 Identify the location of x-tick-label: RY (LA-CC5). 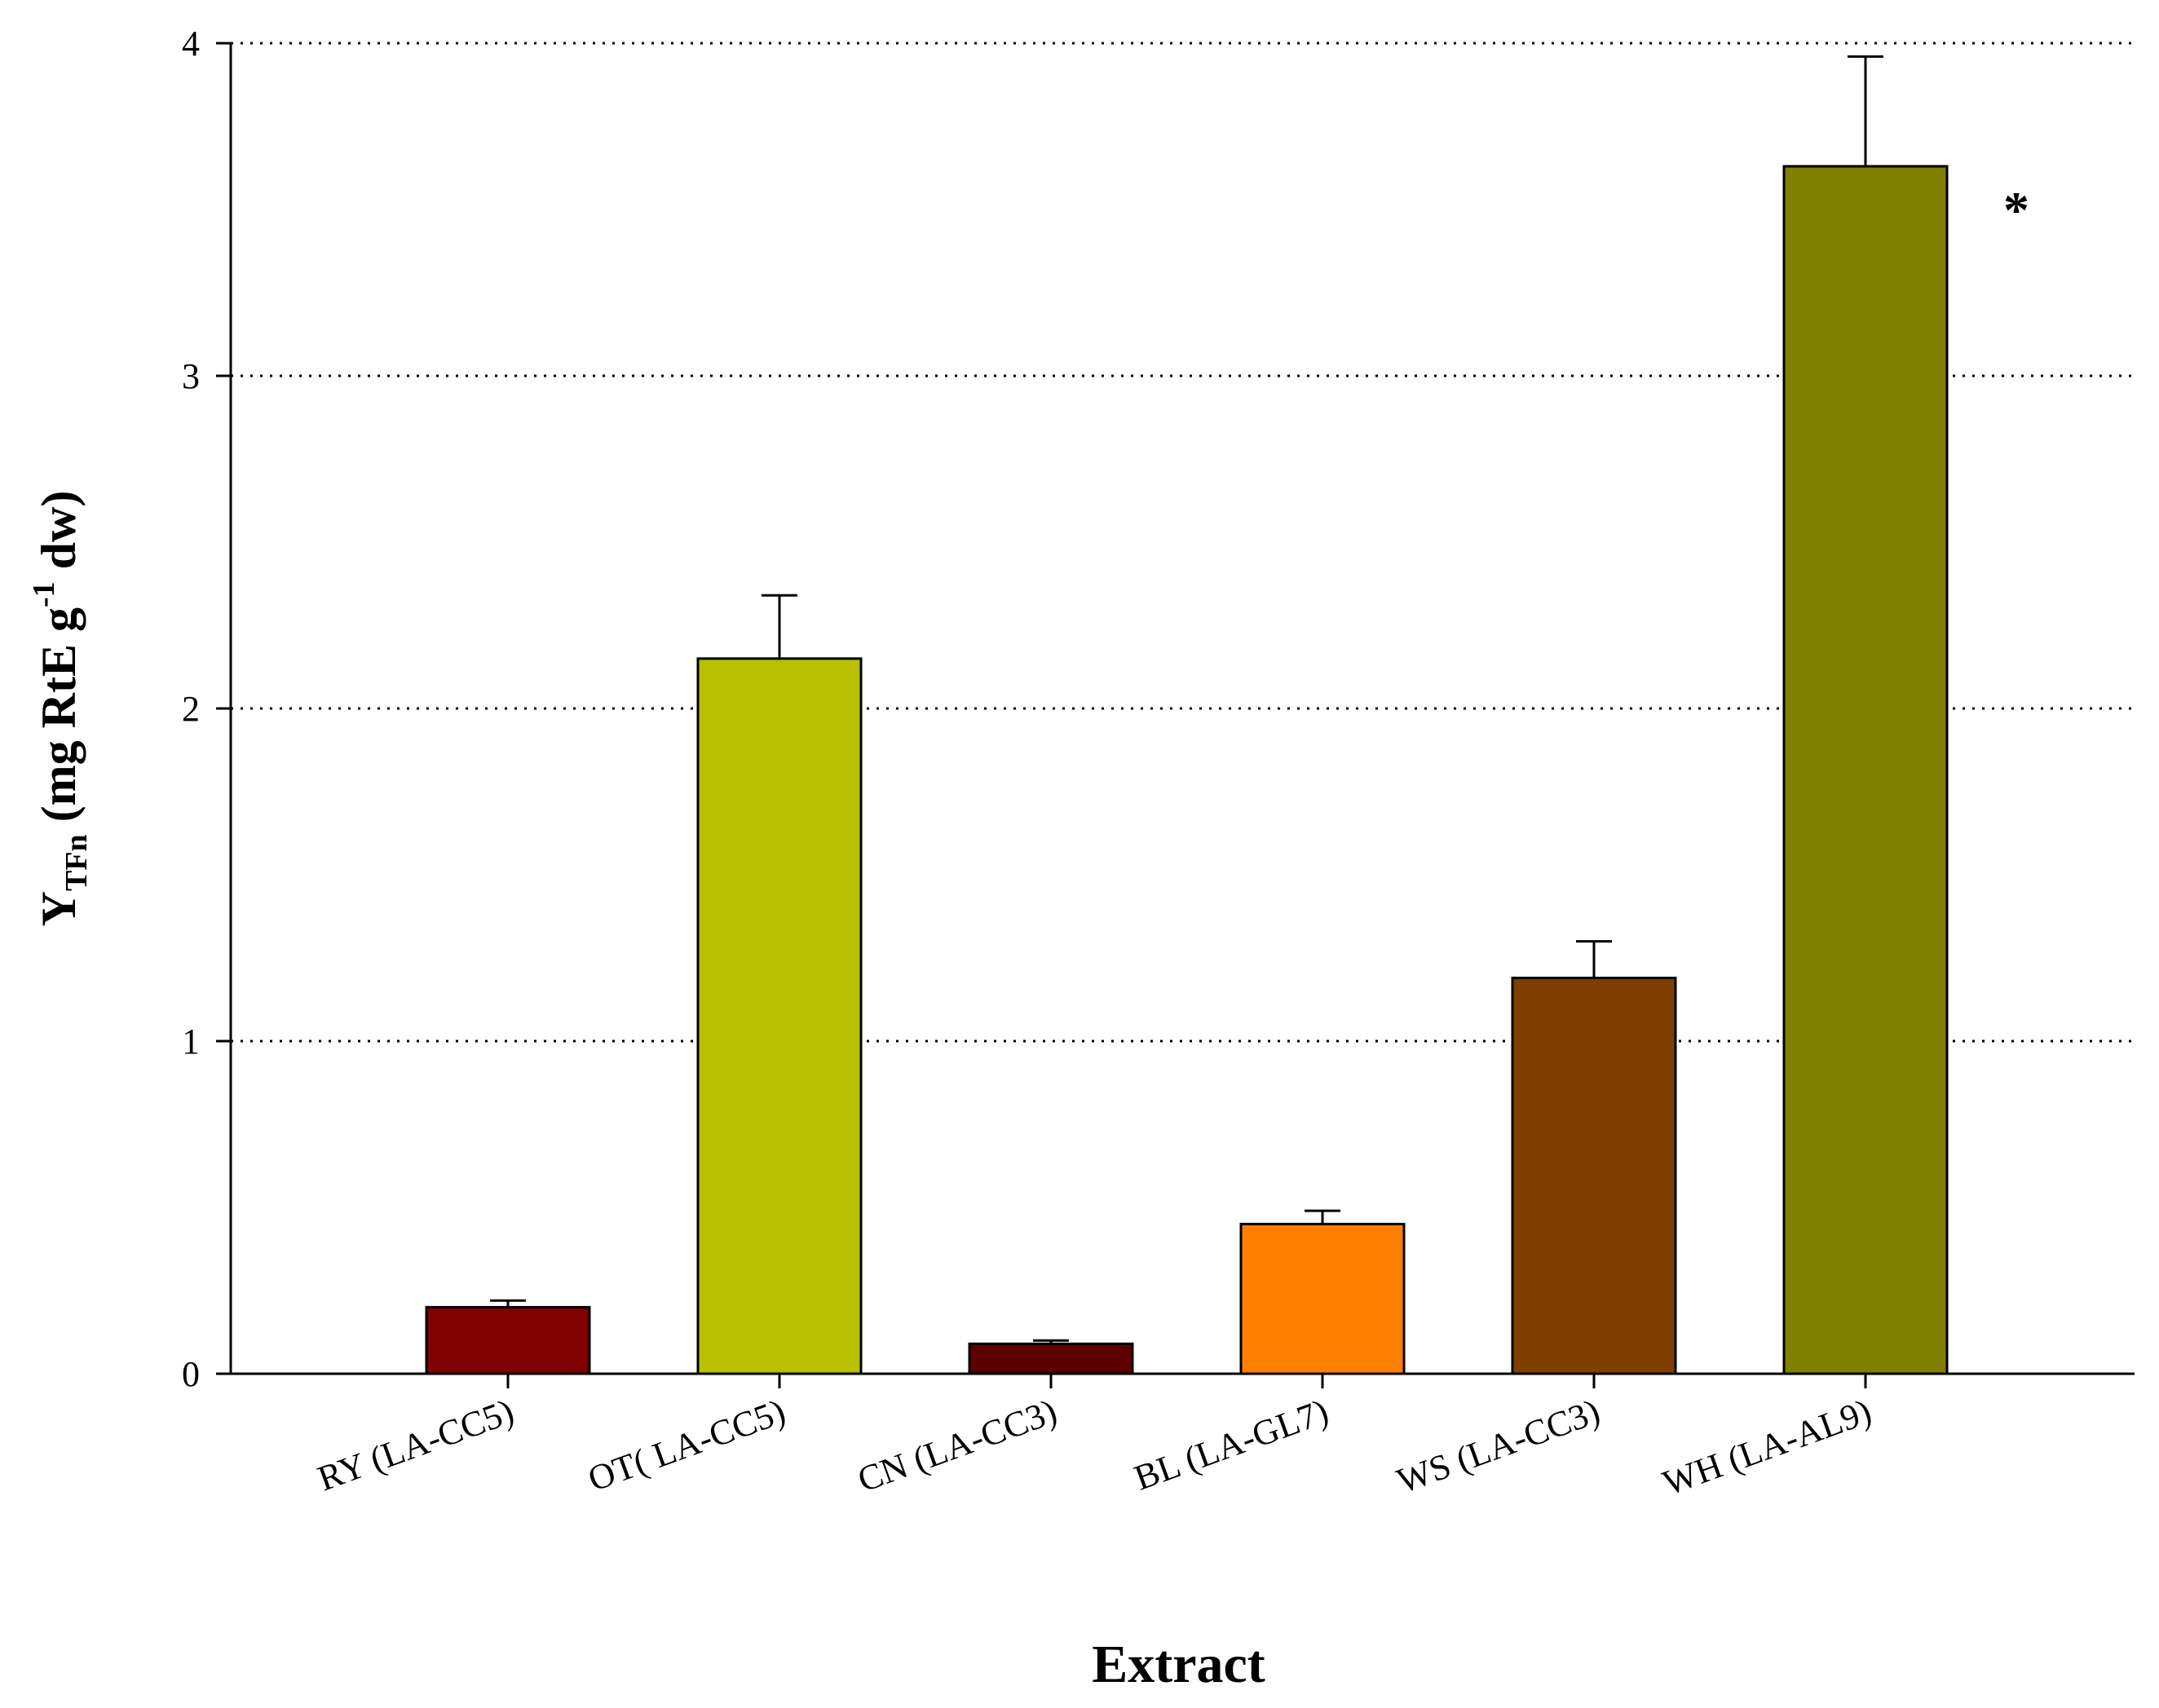
(415, 1444).